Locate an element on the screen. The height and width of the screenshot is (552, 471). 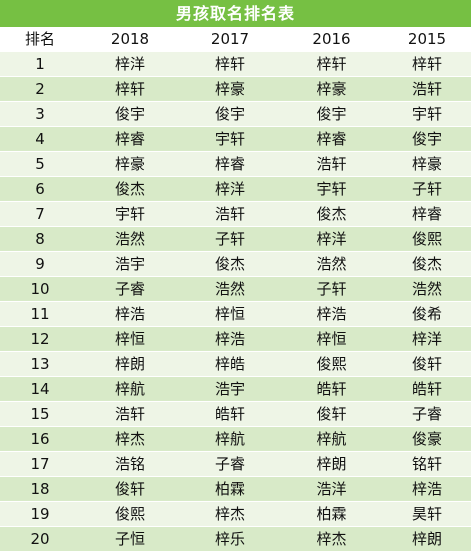
cell-rank: 4 is located at coordinates (40, 139).